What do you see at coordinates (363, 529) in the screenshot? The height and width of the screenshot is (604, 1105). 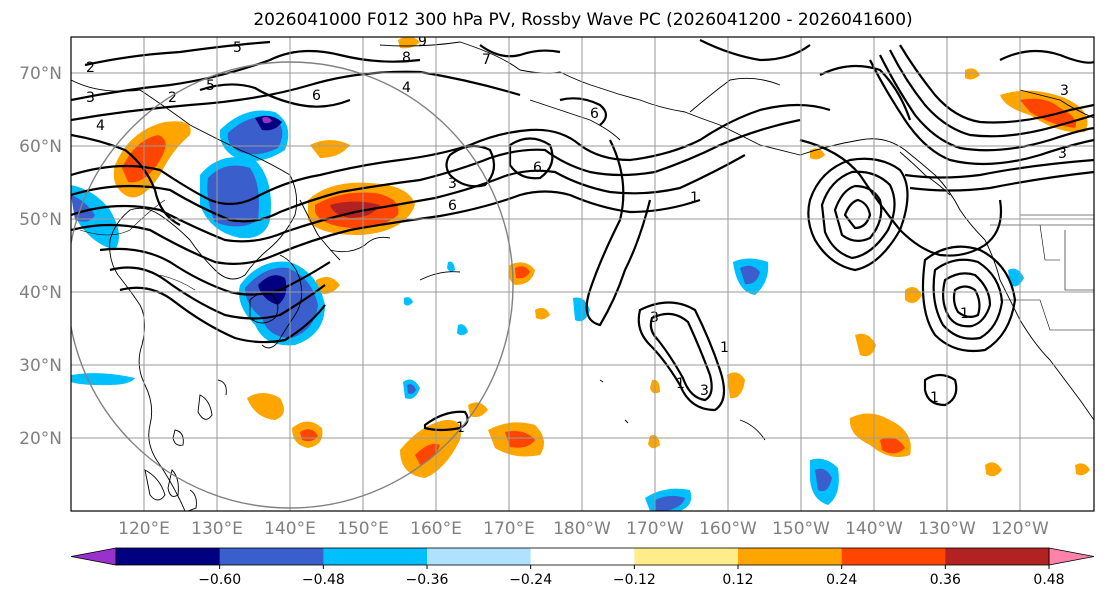 I see `lon-label: 150°E` at bounding box center [363, 529].